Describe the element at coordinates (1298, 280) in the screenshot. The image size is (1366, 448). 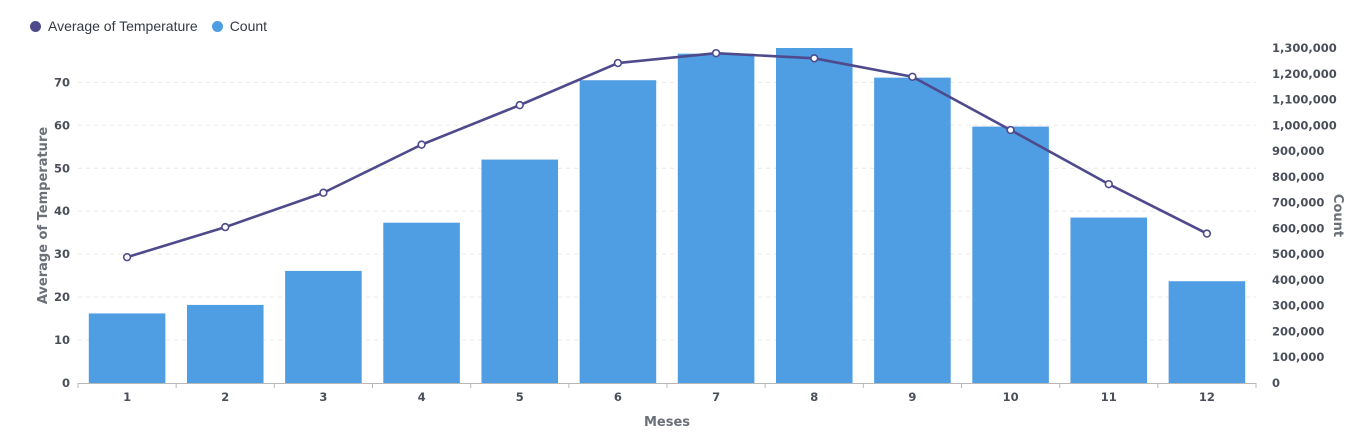
I see `y-right-tick-label: 400,000` at that location.